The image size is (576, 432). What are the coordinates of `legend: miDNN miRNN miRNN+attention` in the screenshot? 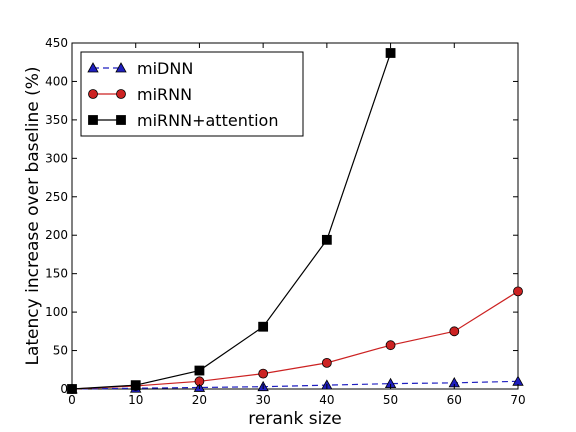 It's located at (192, 94).